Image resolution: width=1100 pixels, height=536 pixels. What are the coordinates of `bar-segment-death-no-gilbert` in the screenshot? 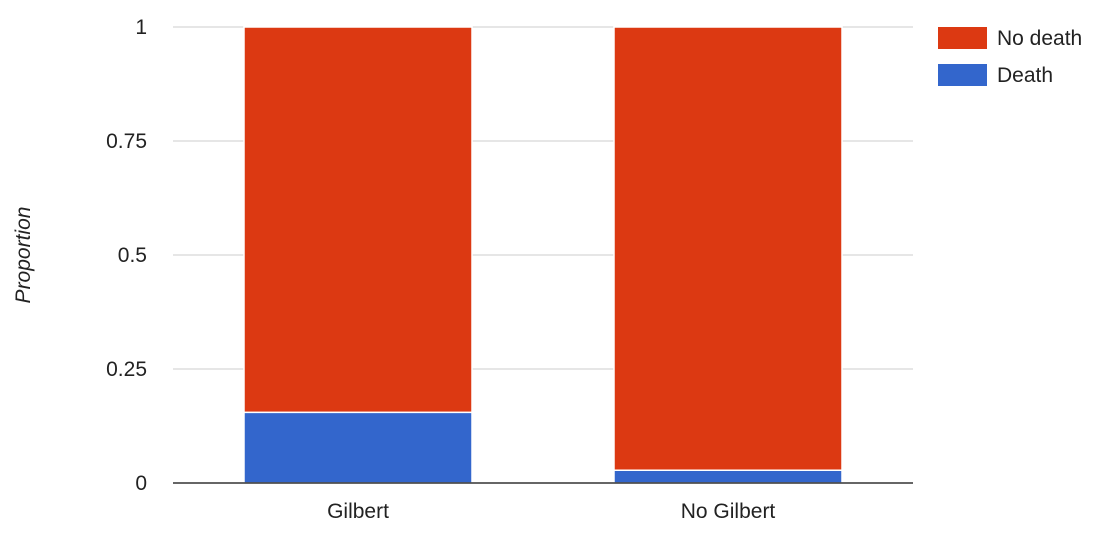 It's located at (728, 476).